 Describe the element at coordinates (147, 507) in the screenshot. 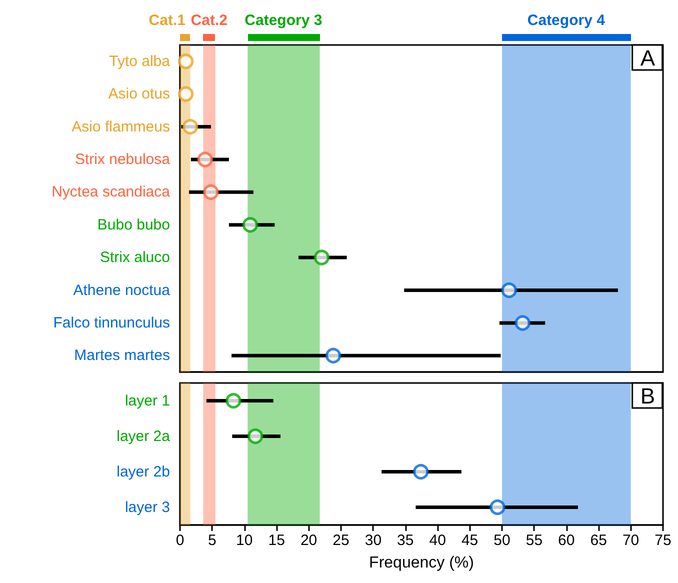

I see `y-tick-label: layer 3` at that location.